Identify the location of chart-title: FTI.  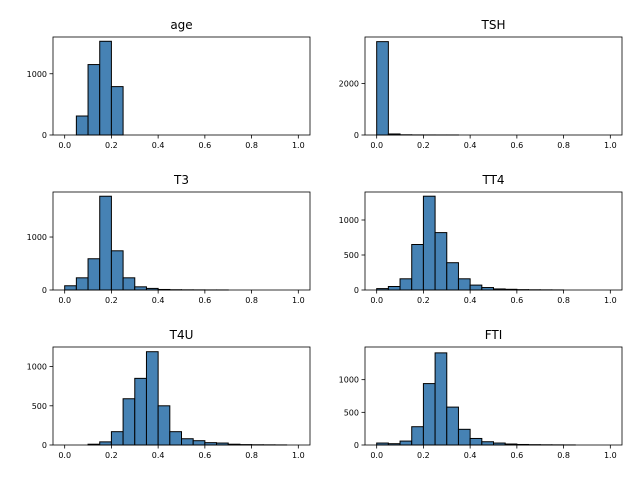
(494, 335).